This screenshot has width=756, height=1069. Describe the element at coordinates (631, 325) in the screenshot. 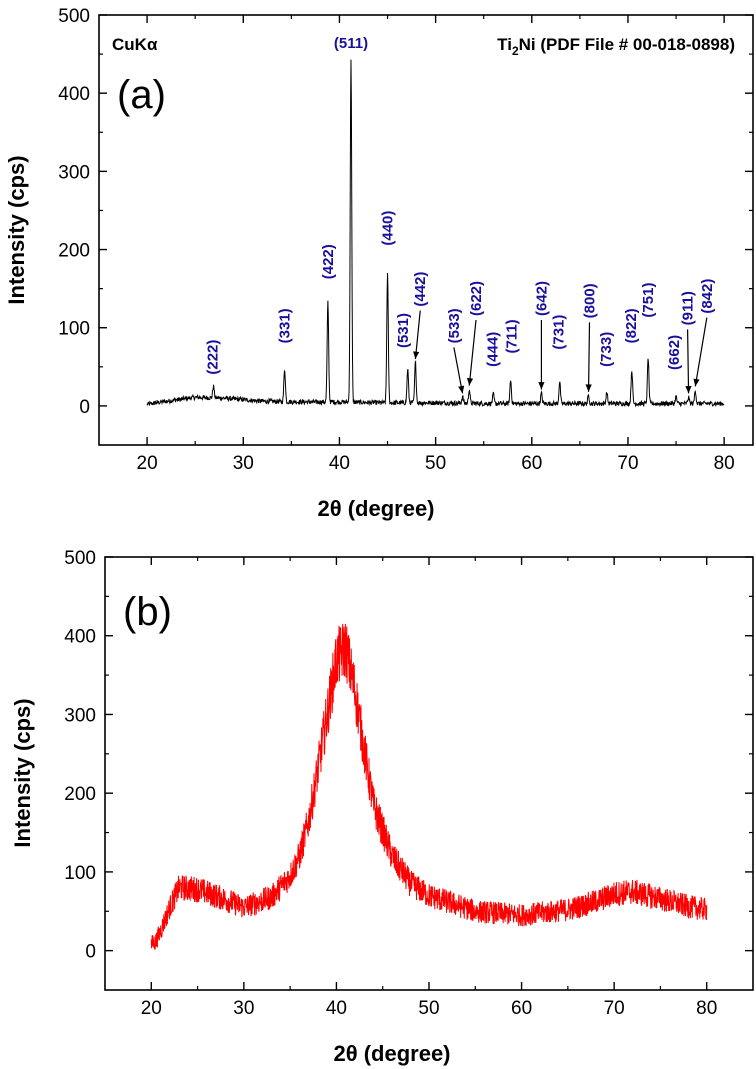

I see `peak-label: (822)` at that location.